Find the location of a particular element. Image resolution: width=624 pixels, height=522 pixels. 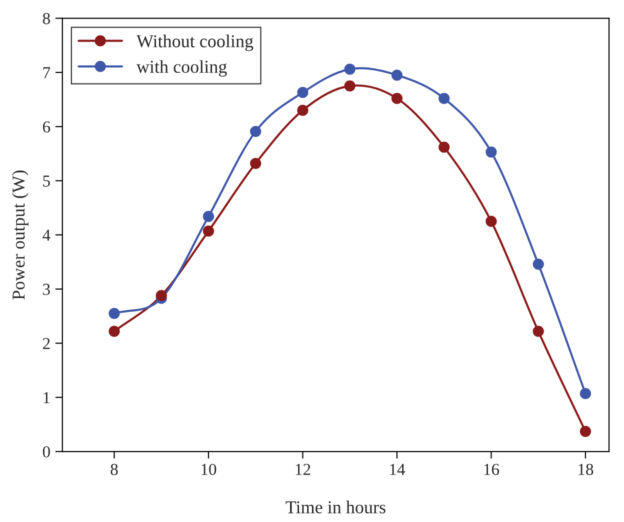

x-tick-label: 12 is located at coordinates (303, 469).